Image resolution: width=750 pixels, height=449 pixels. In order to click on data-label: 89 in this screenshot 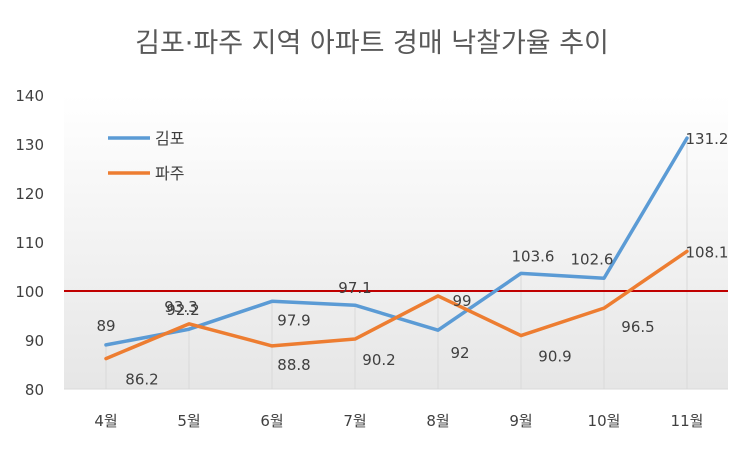, I will do `click(105, 326)`.